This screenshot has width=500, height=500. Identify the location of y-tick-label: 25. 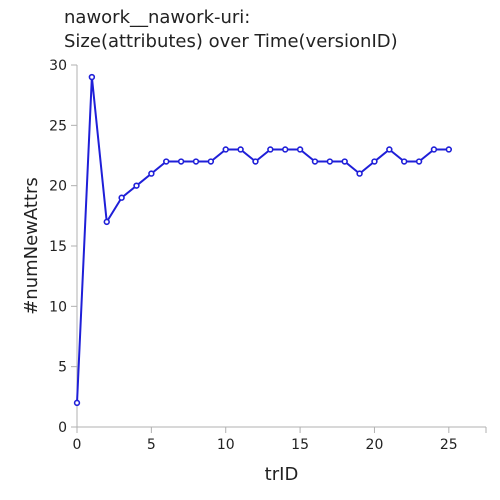
(58, 126).